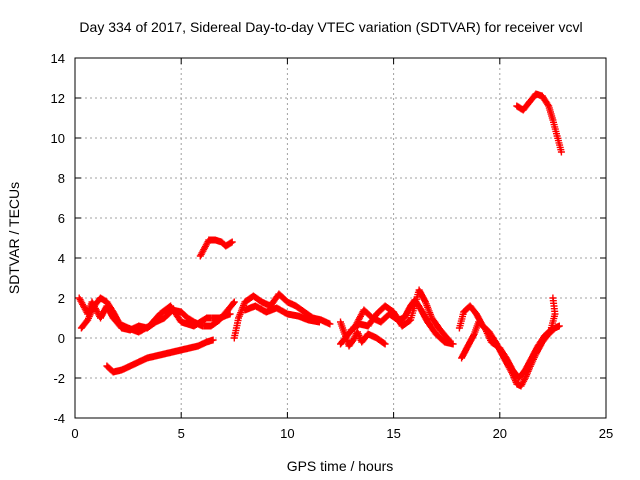 Image resolution: width=640 pixels, height=480 pixels. Describe the element at coordinates (61, 338) in the screenshot. I see `y-tick-label: 0` at that location.